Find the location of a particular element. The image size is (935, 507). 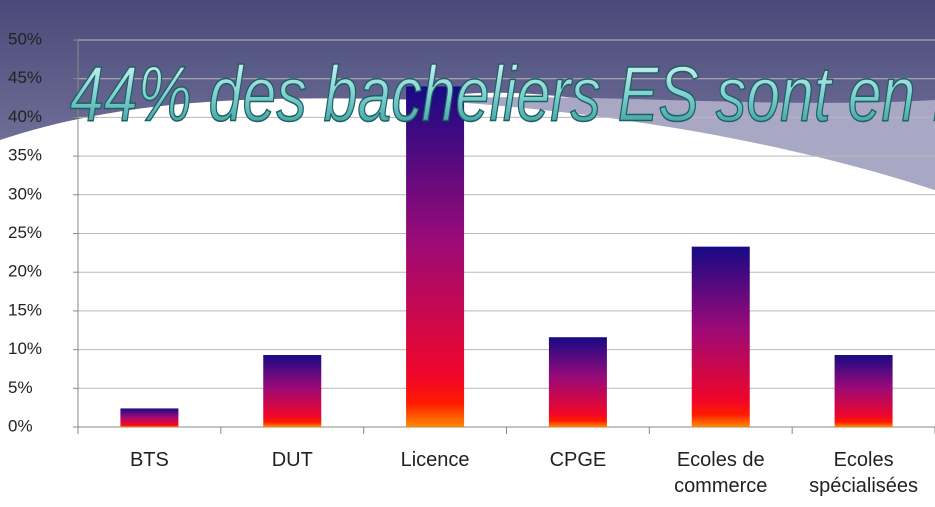

y-tick-label: 0% is located at coordinates (20, 425).